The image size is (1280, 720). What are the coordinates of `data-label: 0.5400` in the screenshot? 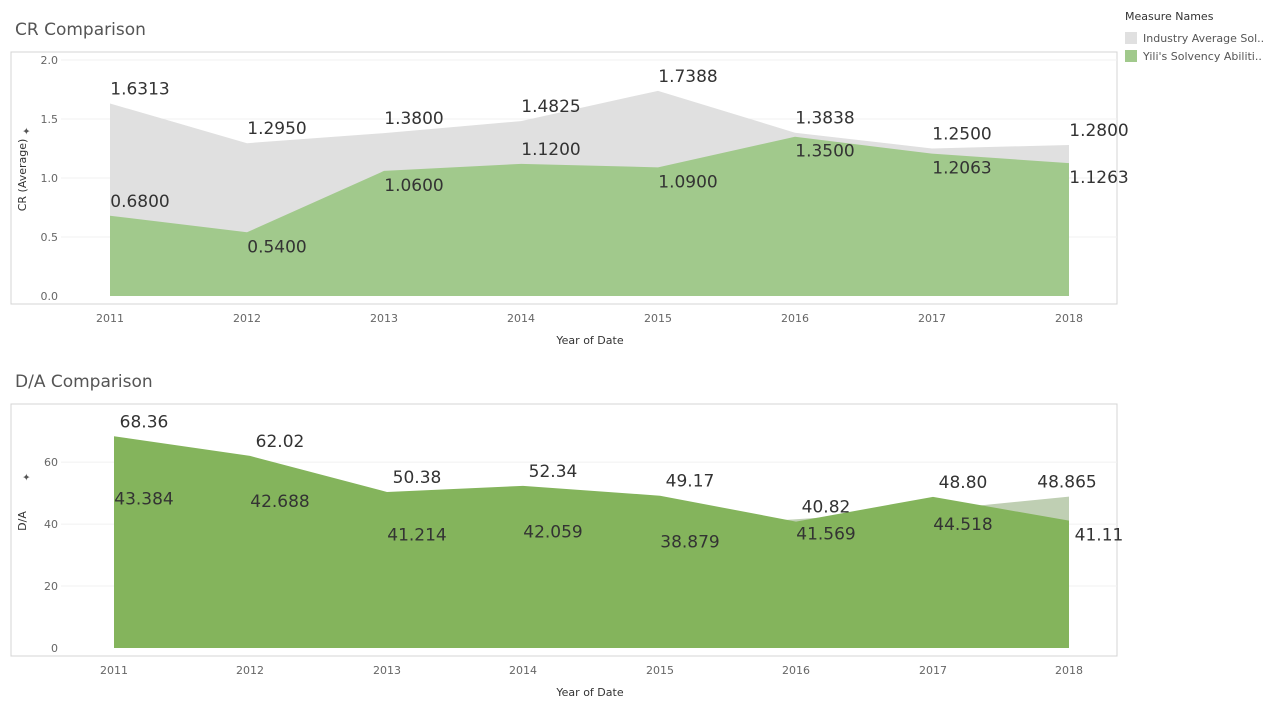 It's located at (276, 247).